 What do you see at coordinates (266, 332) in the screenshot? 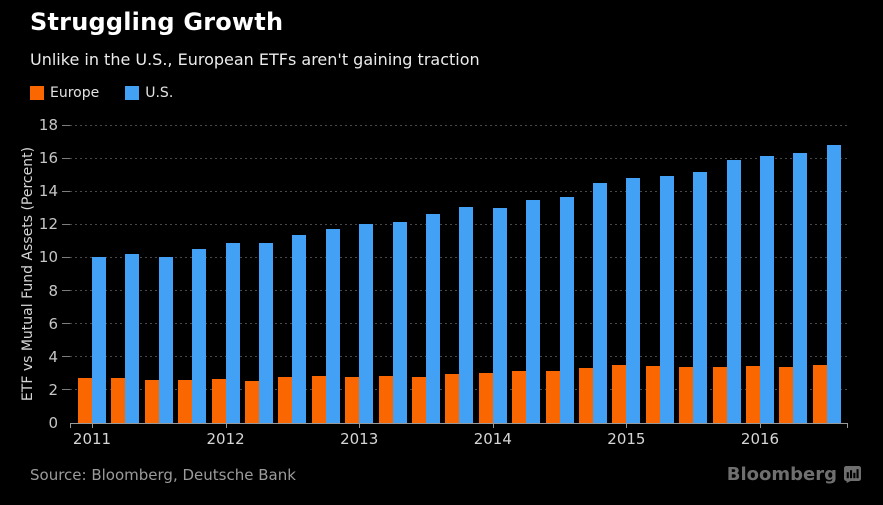
I see `bar-us-2012-q2` at bounding box center [266, 332].